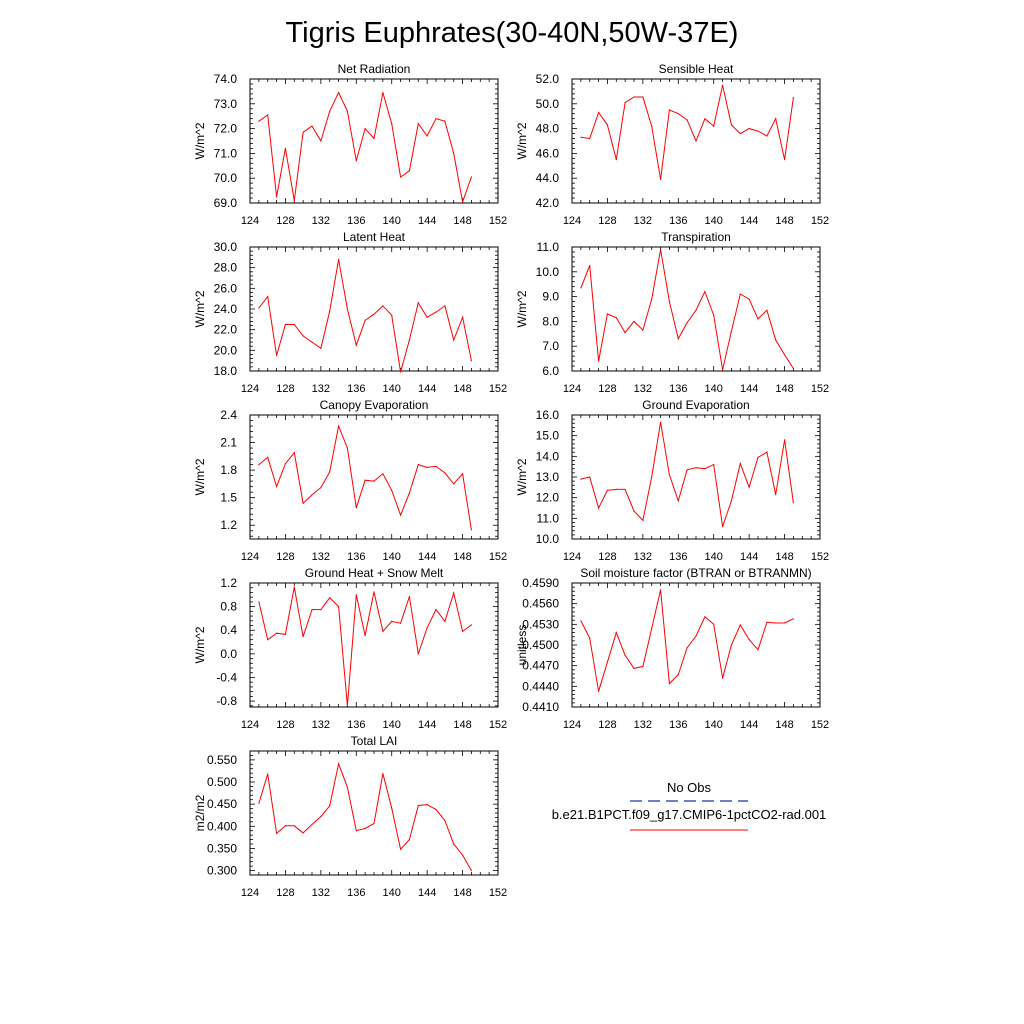 The height and width of the screenshot is (1024, 1024). What do you see at coordinates (226, 371) in the screenshot?
I see `y-tick-label: 18.0` at bounding box center [226, 371].